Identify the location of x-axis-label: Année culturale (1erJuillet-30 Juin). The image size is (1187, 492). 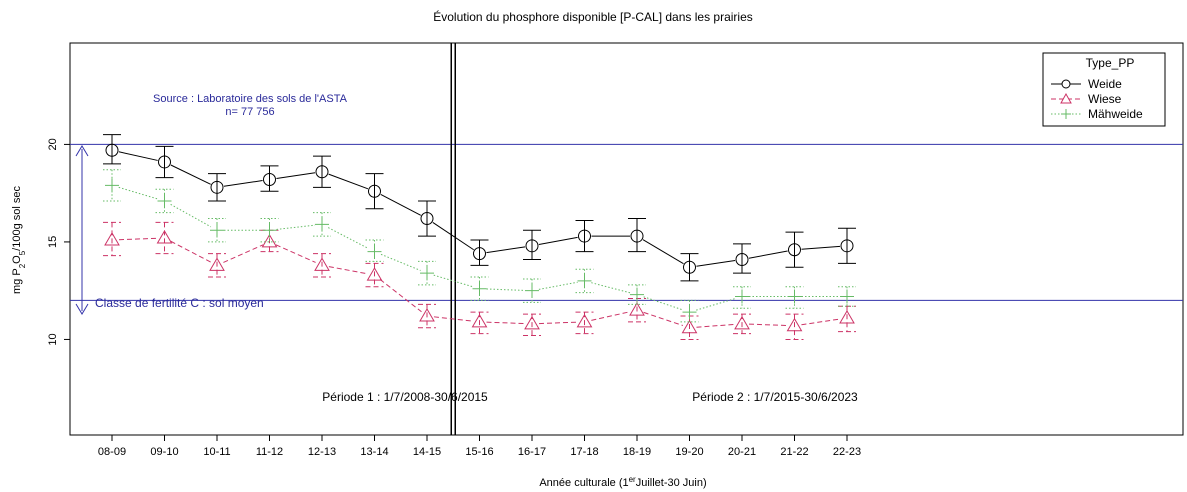
(622, 482).